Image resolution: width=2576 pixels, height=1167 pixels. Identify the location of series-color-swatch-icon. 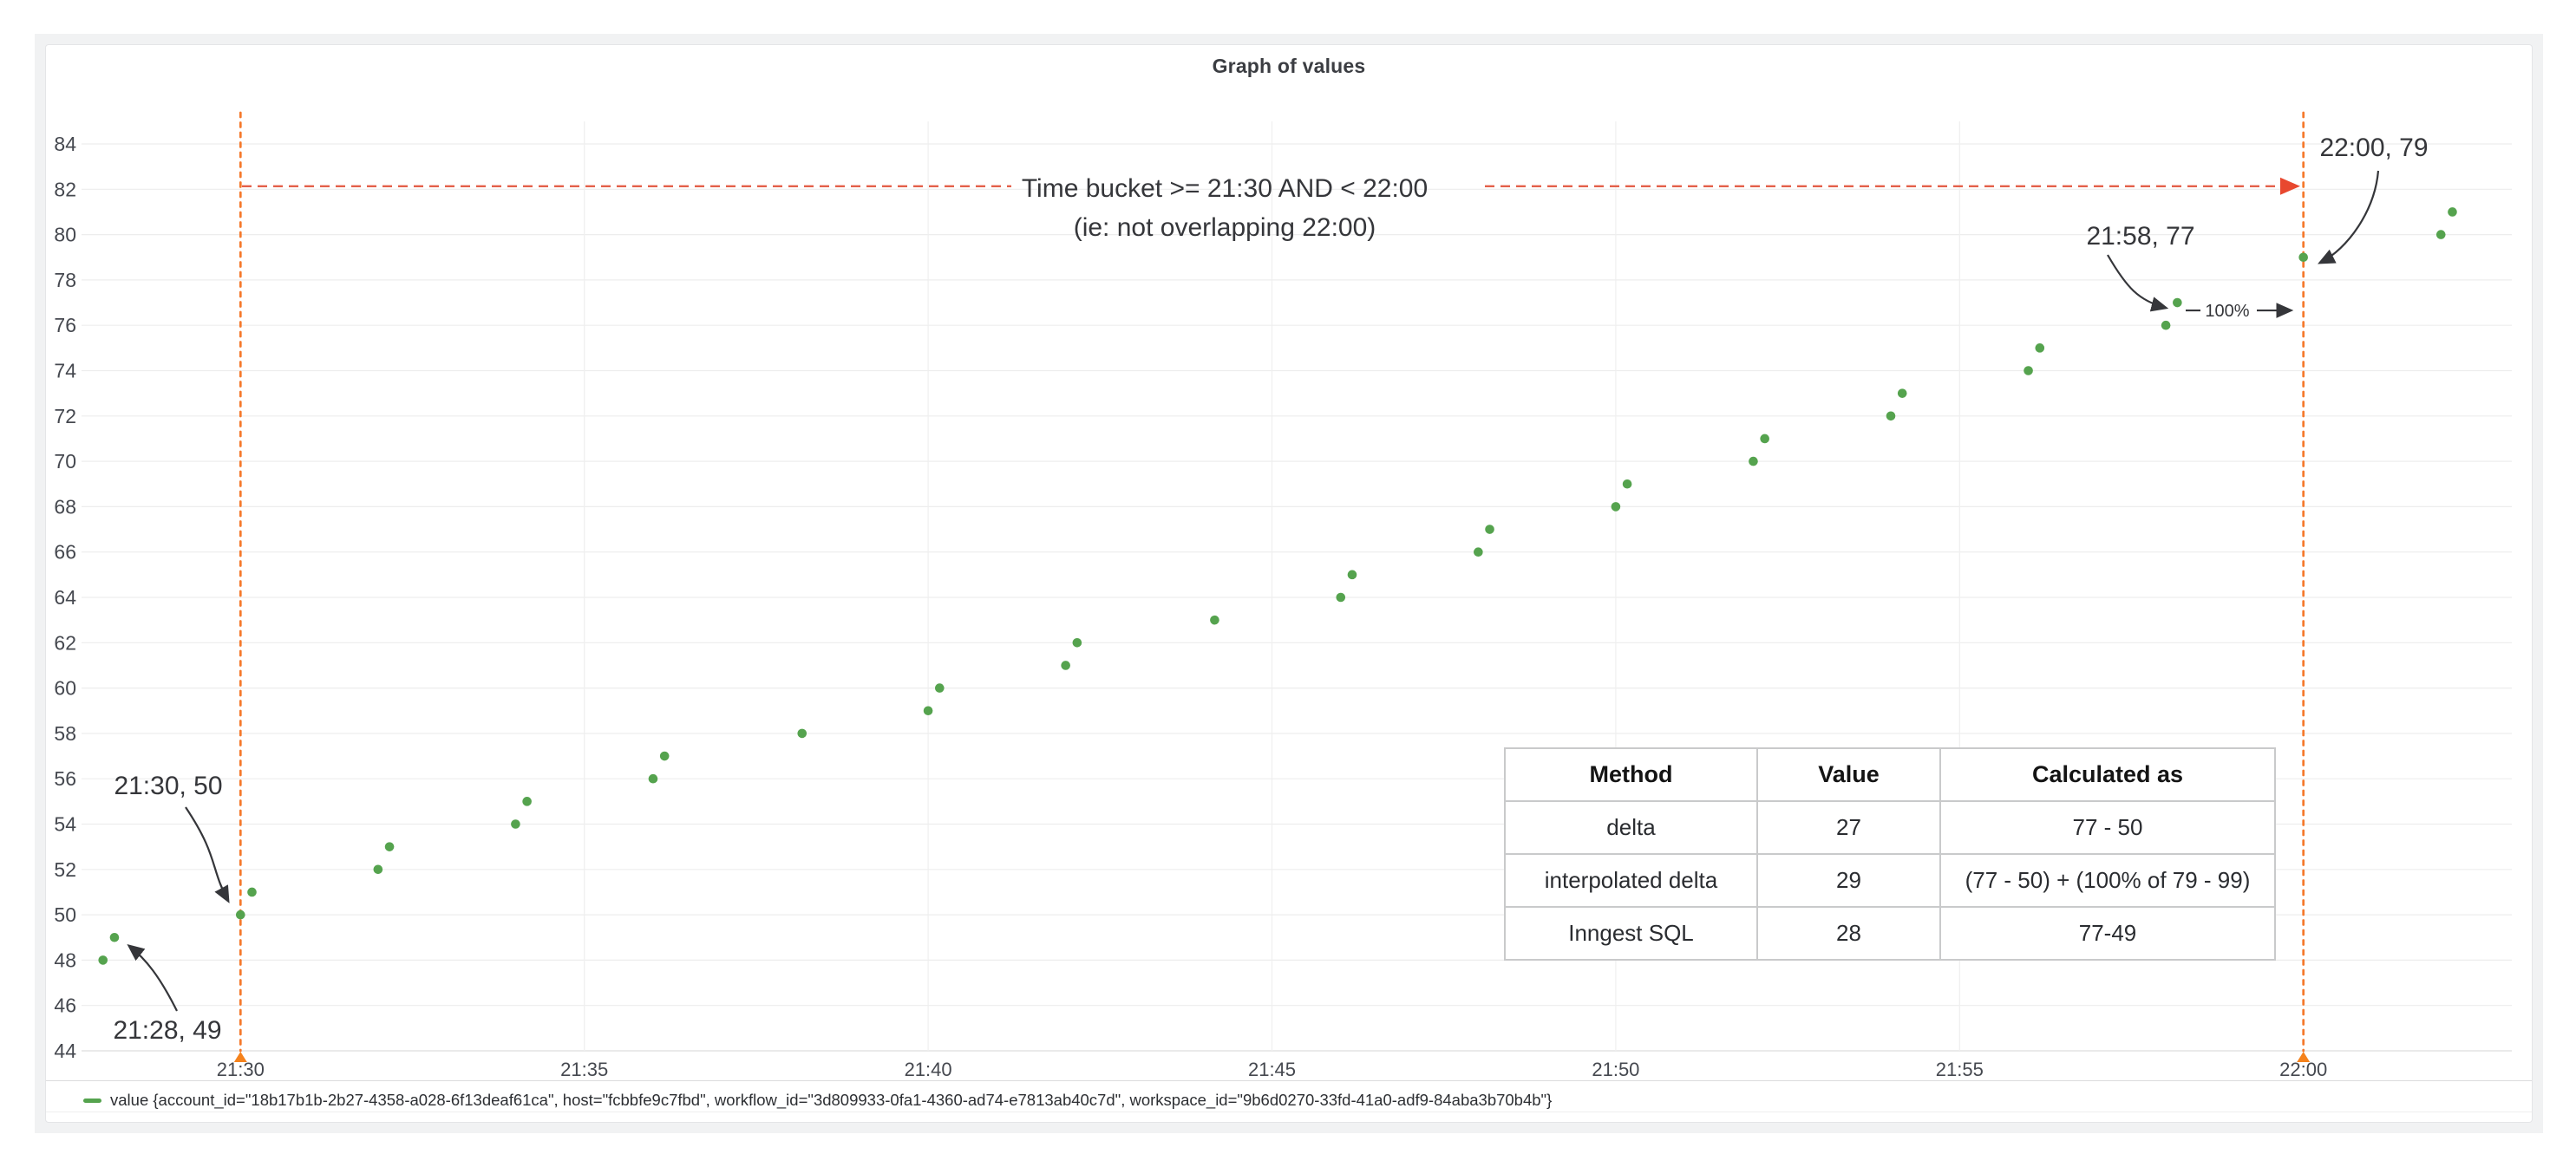
(92, 1100).